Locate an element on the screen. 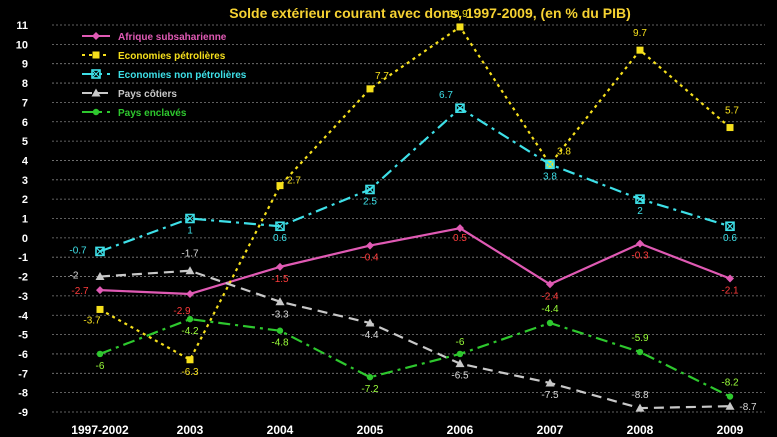 Image resolution: width=777 pixels, height=437 pixels. data-label: -4.4 is located at coordinates (550, 309).